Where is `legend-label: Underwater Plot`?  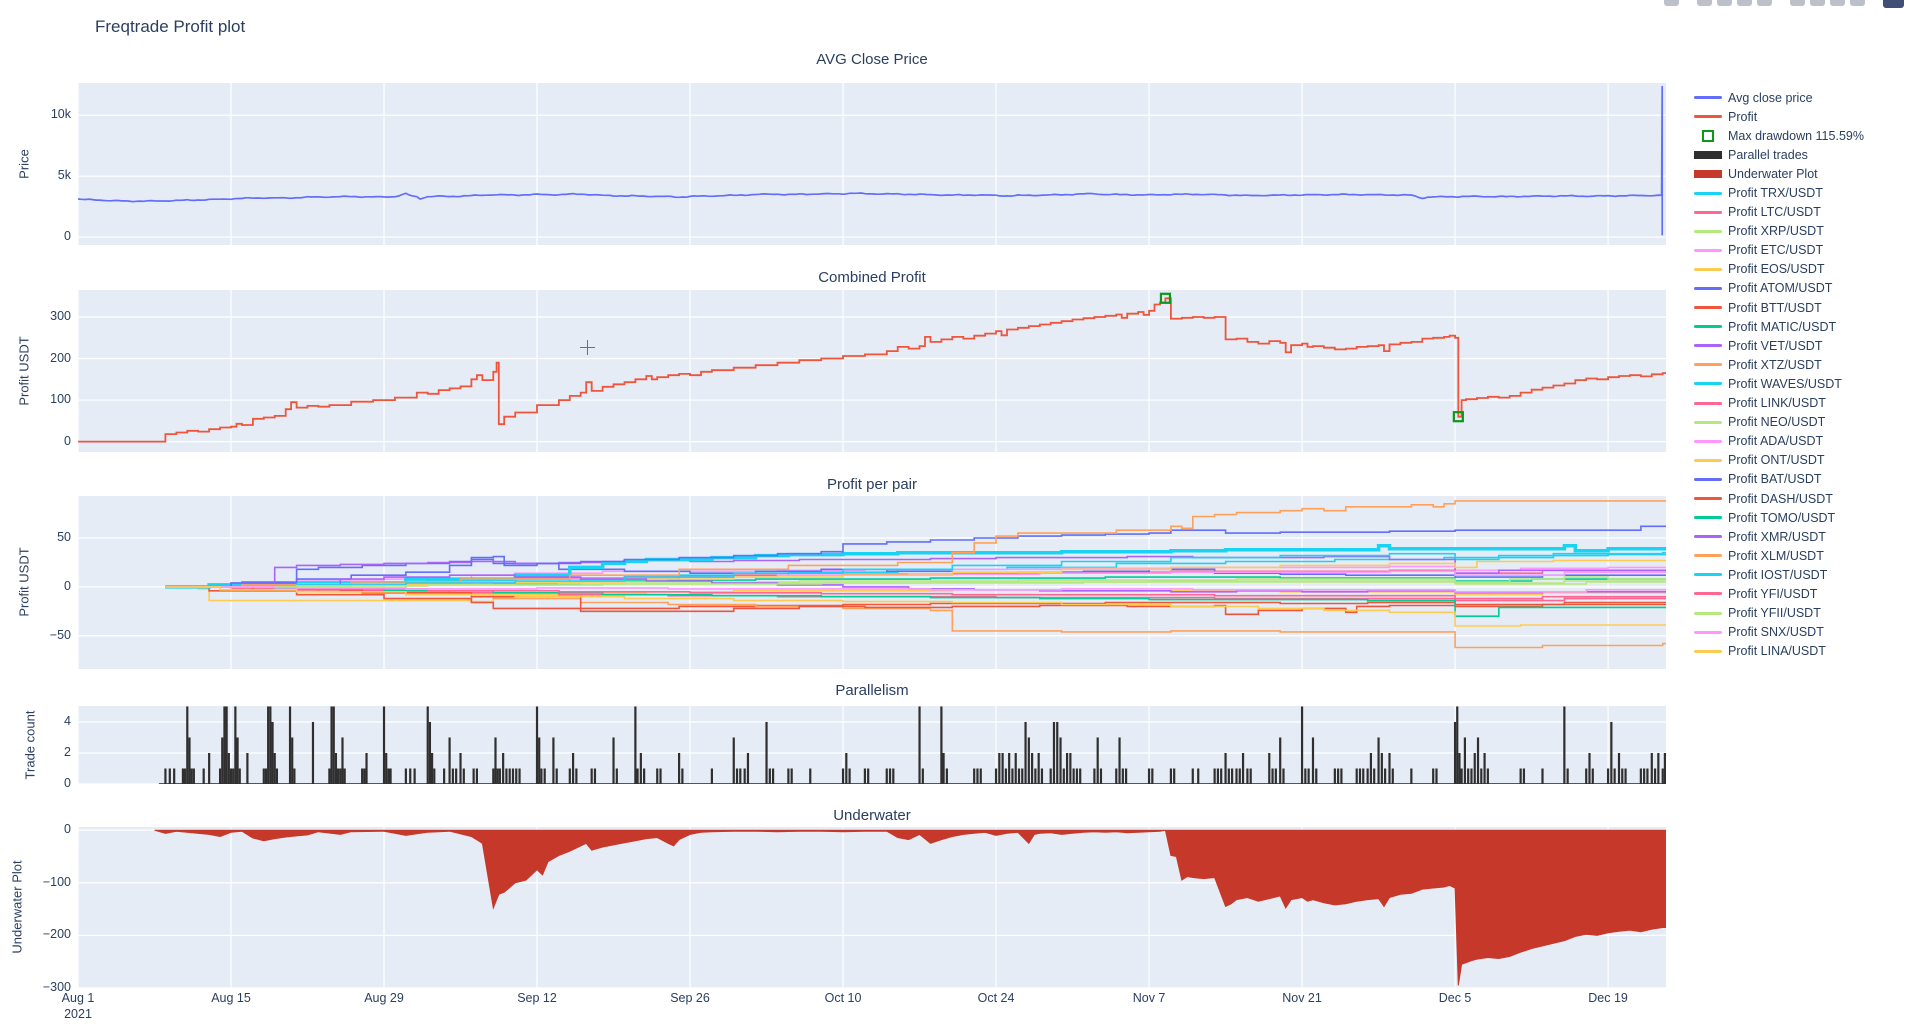 legend-label: Underwater Plot is located at coordinates (1773, 173).